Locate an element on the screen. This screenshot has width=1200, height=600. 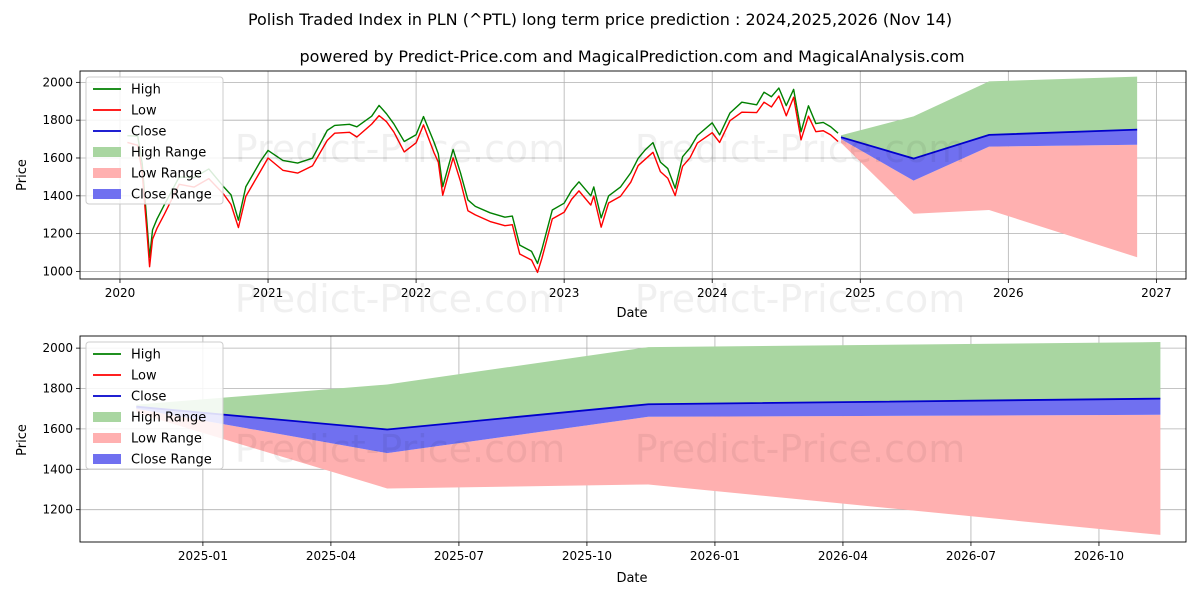
watermark-top-4: Predict-Price.com is located at coordinates (800, 299).